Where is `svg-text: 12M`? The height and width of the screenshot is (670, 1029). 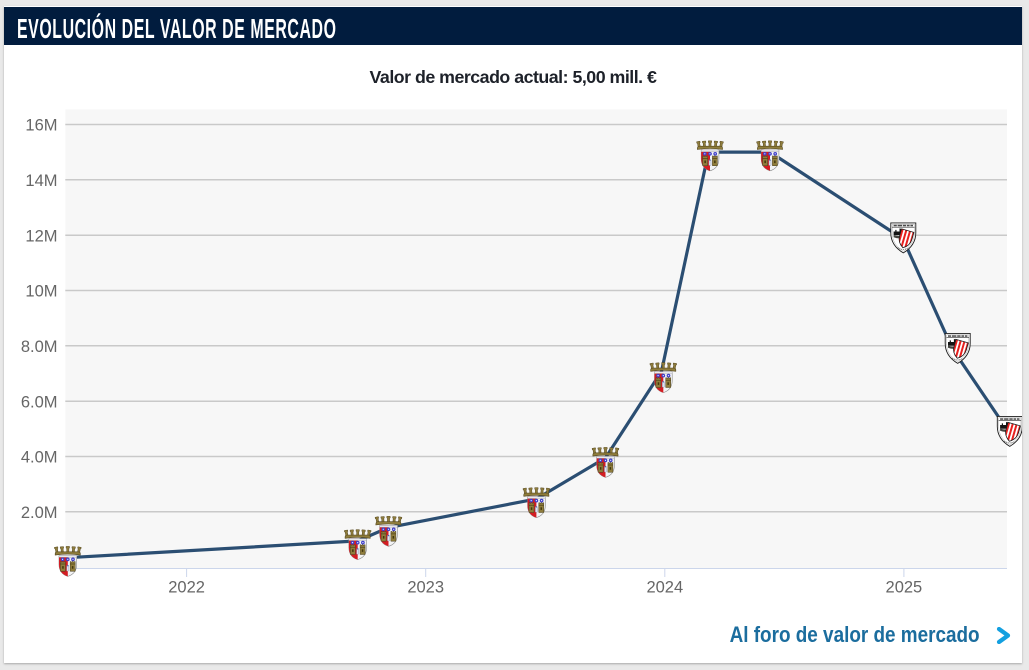 svg-text: 12M is located at coordinates (41, 236).